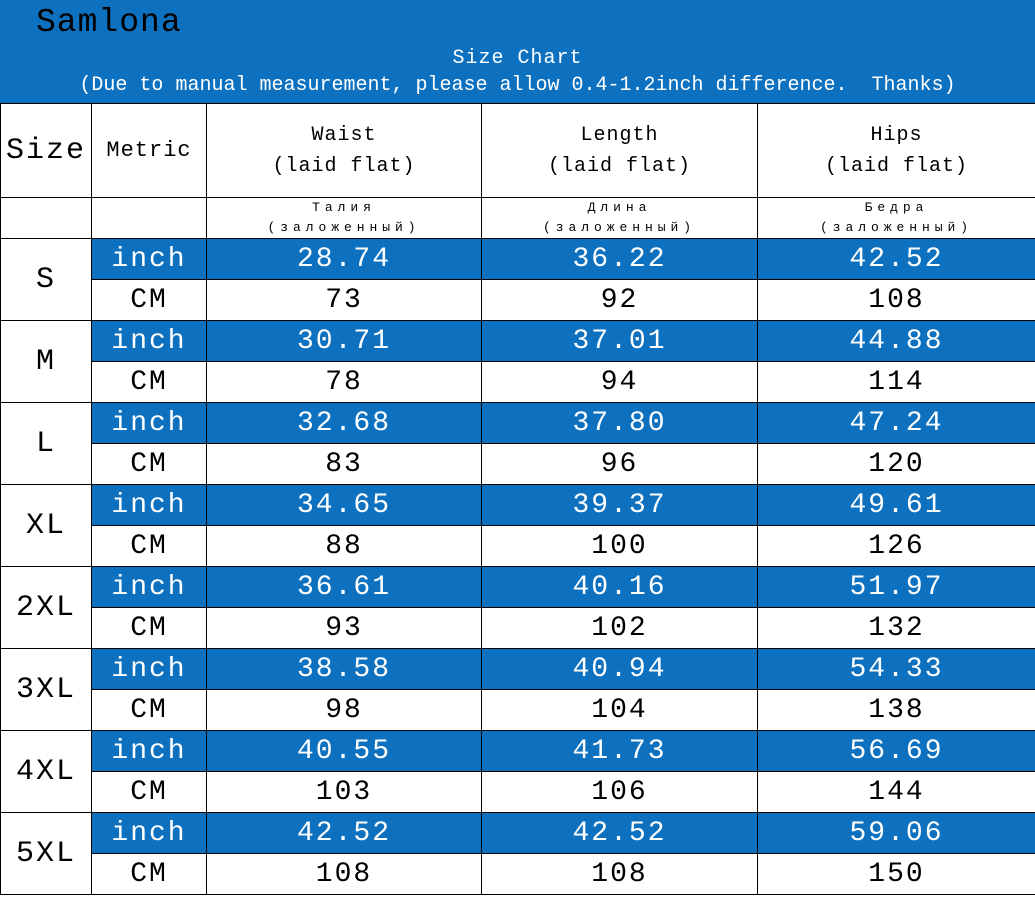 The width and height of the screenshot is (1035, 913). What do you see at coordinates (46, 280) in the screenshot?
I see `size-cell-S: S` at bounding box center [46, 280].